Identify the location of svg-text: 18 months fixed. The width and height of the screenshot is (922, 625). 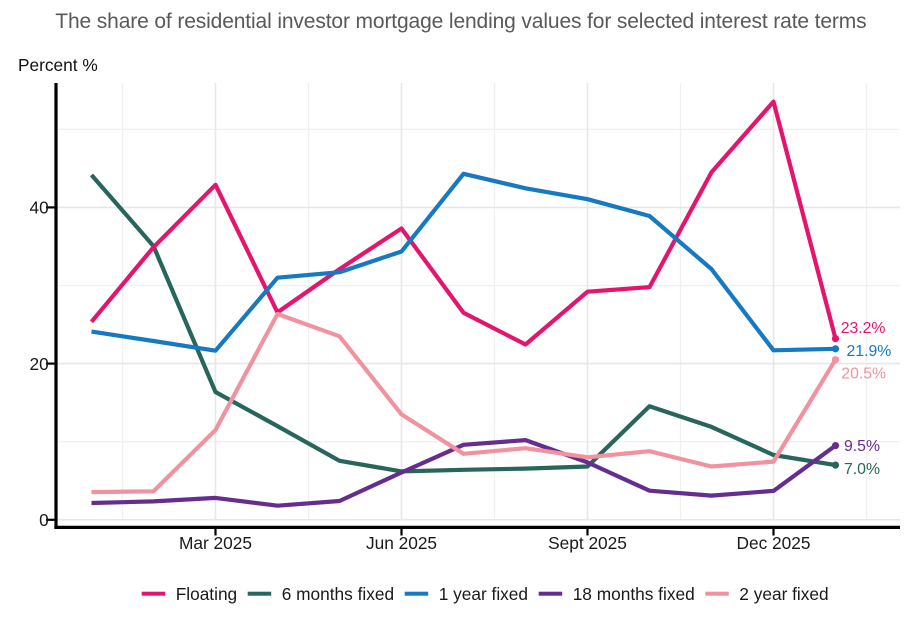
(634, 594).